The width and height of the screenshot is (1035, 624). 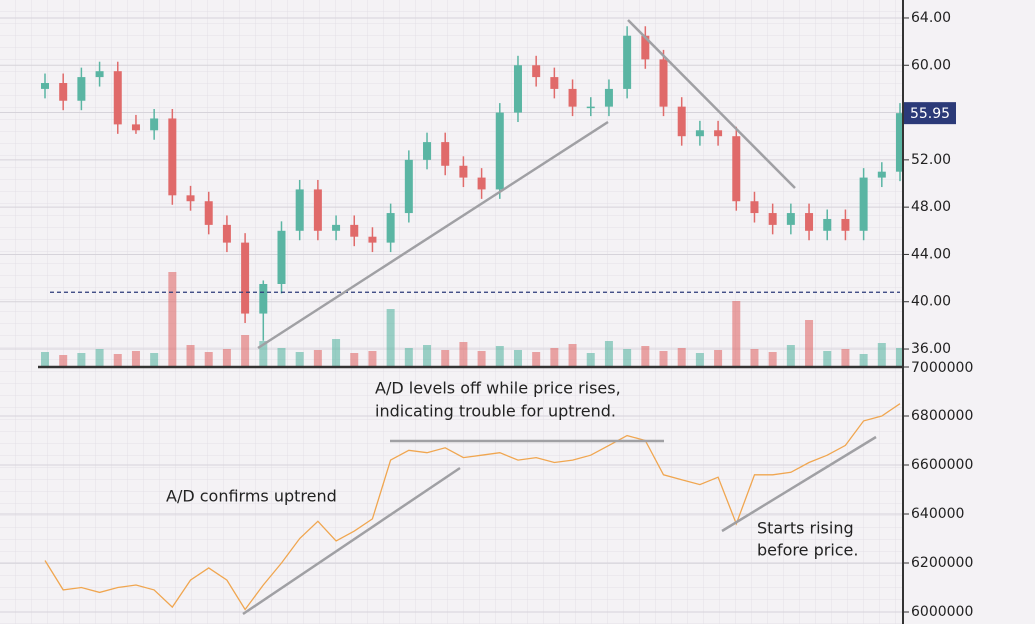 What do you see at coordinates (251, 496) in the screenshot?
I see `annotation: A/D confirms uptrend` at bounding box center [251, 496].